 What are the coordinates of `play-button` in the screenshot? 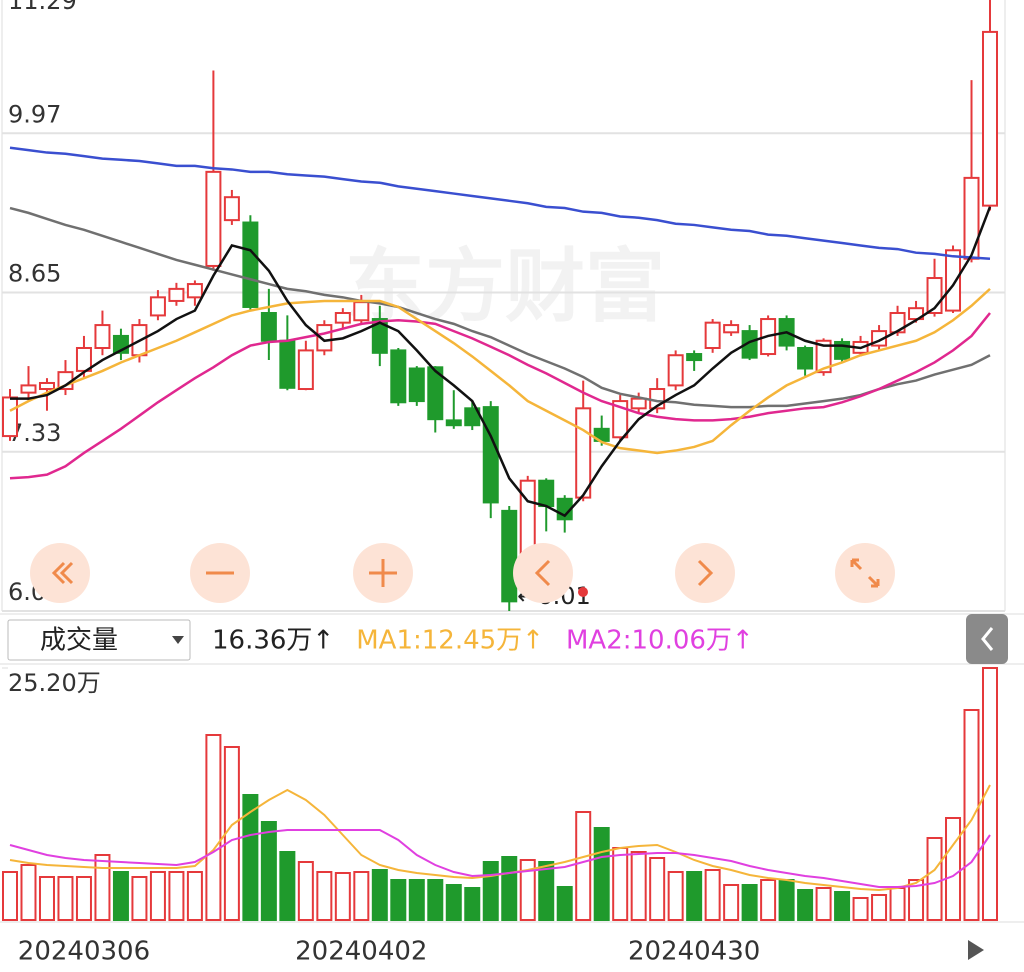 It's located at (976, 950).